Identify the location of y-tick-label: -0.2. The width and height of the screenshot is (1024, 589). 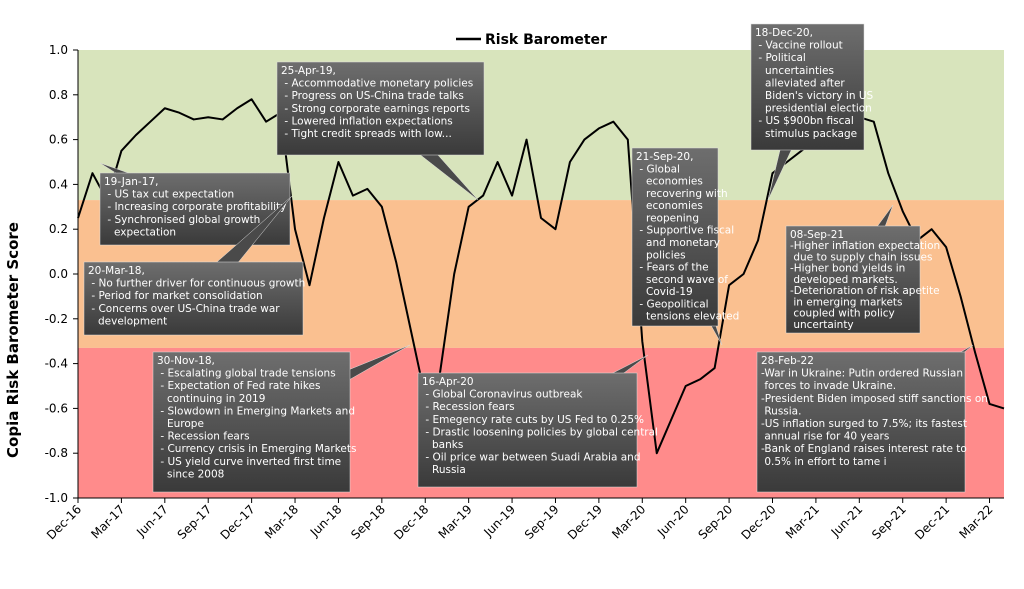
(56, 319).